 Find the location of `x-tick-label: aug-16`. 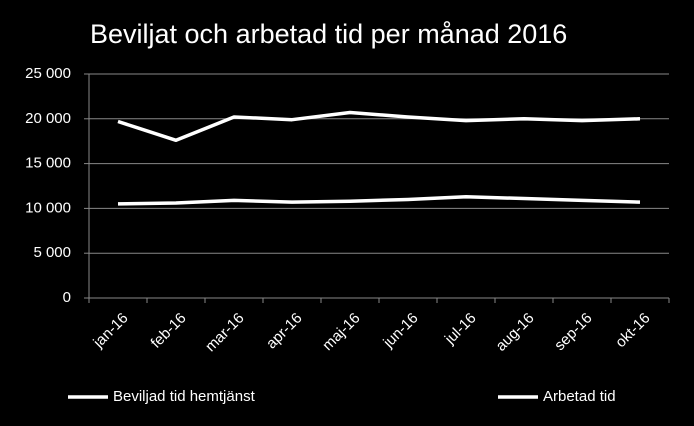

x-tick-label: aug-16 is located at coordinates (515, 332).